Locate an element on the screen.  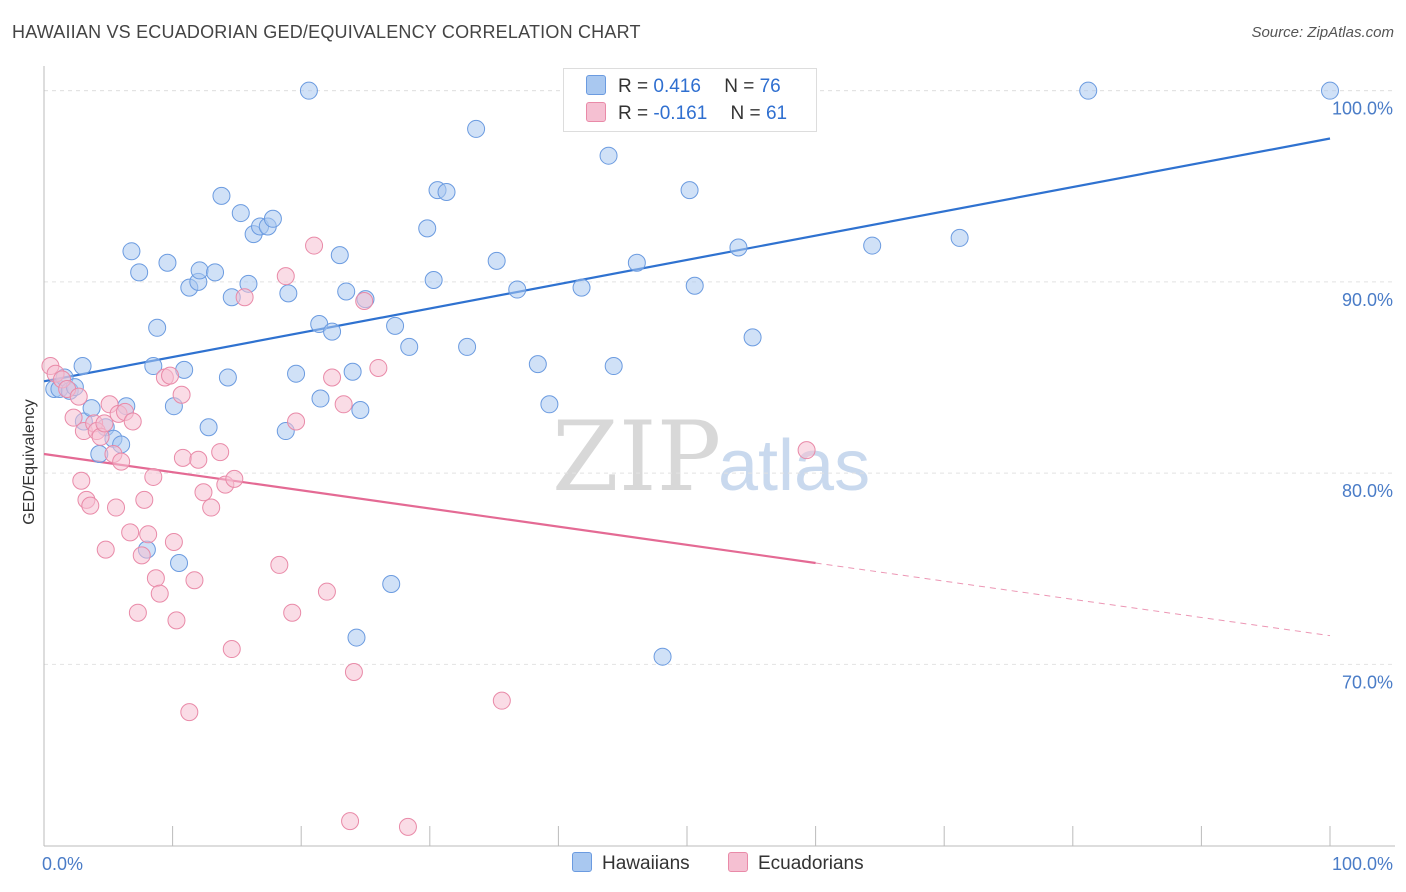
legend-r-value: -0.161 is located at coordinates (680, 113).